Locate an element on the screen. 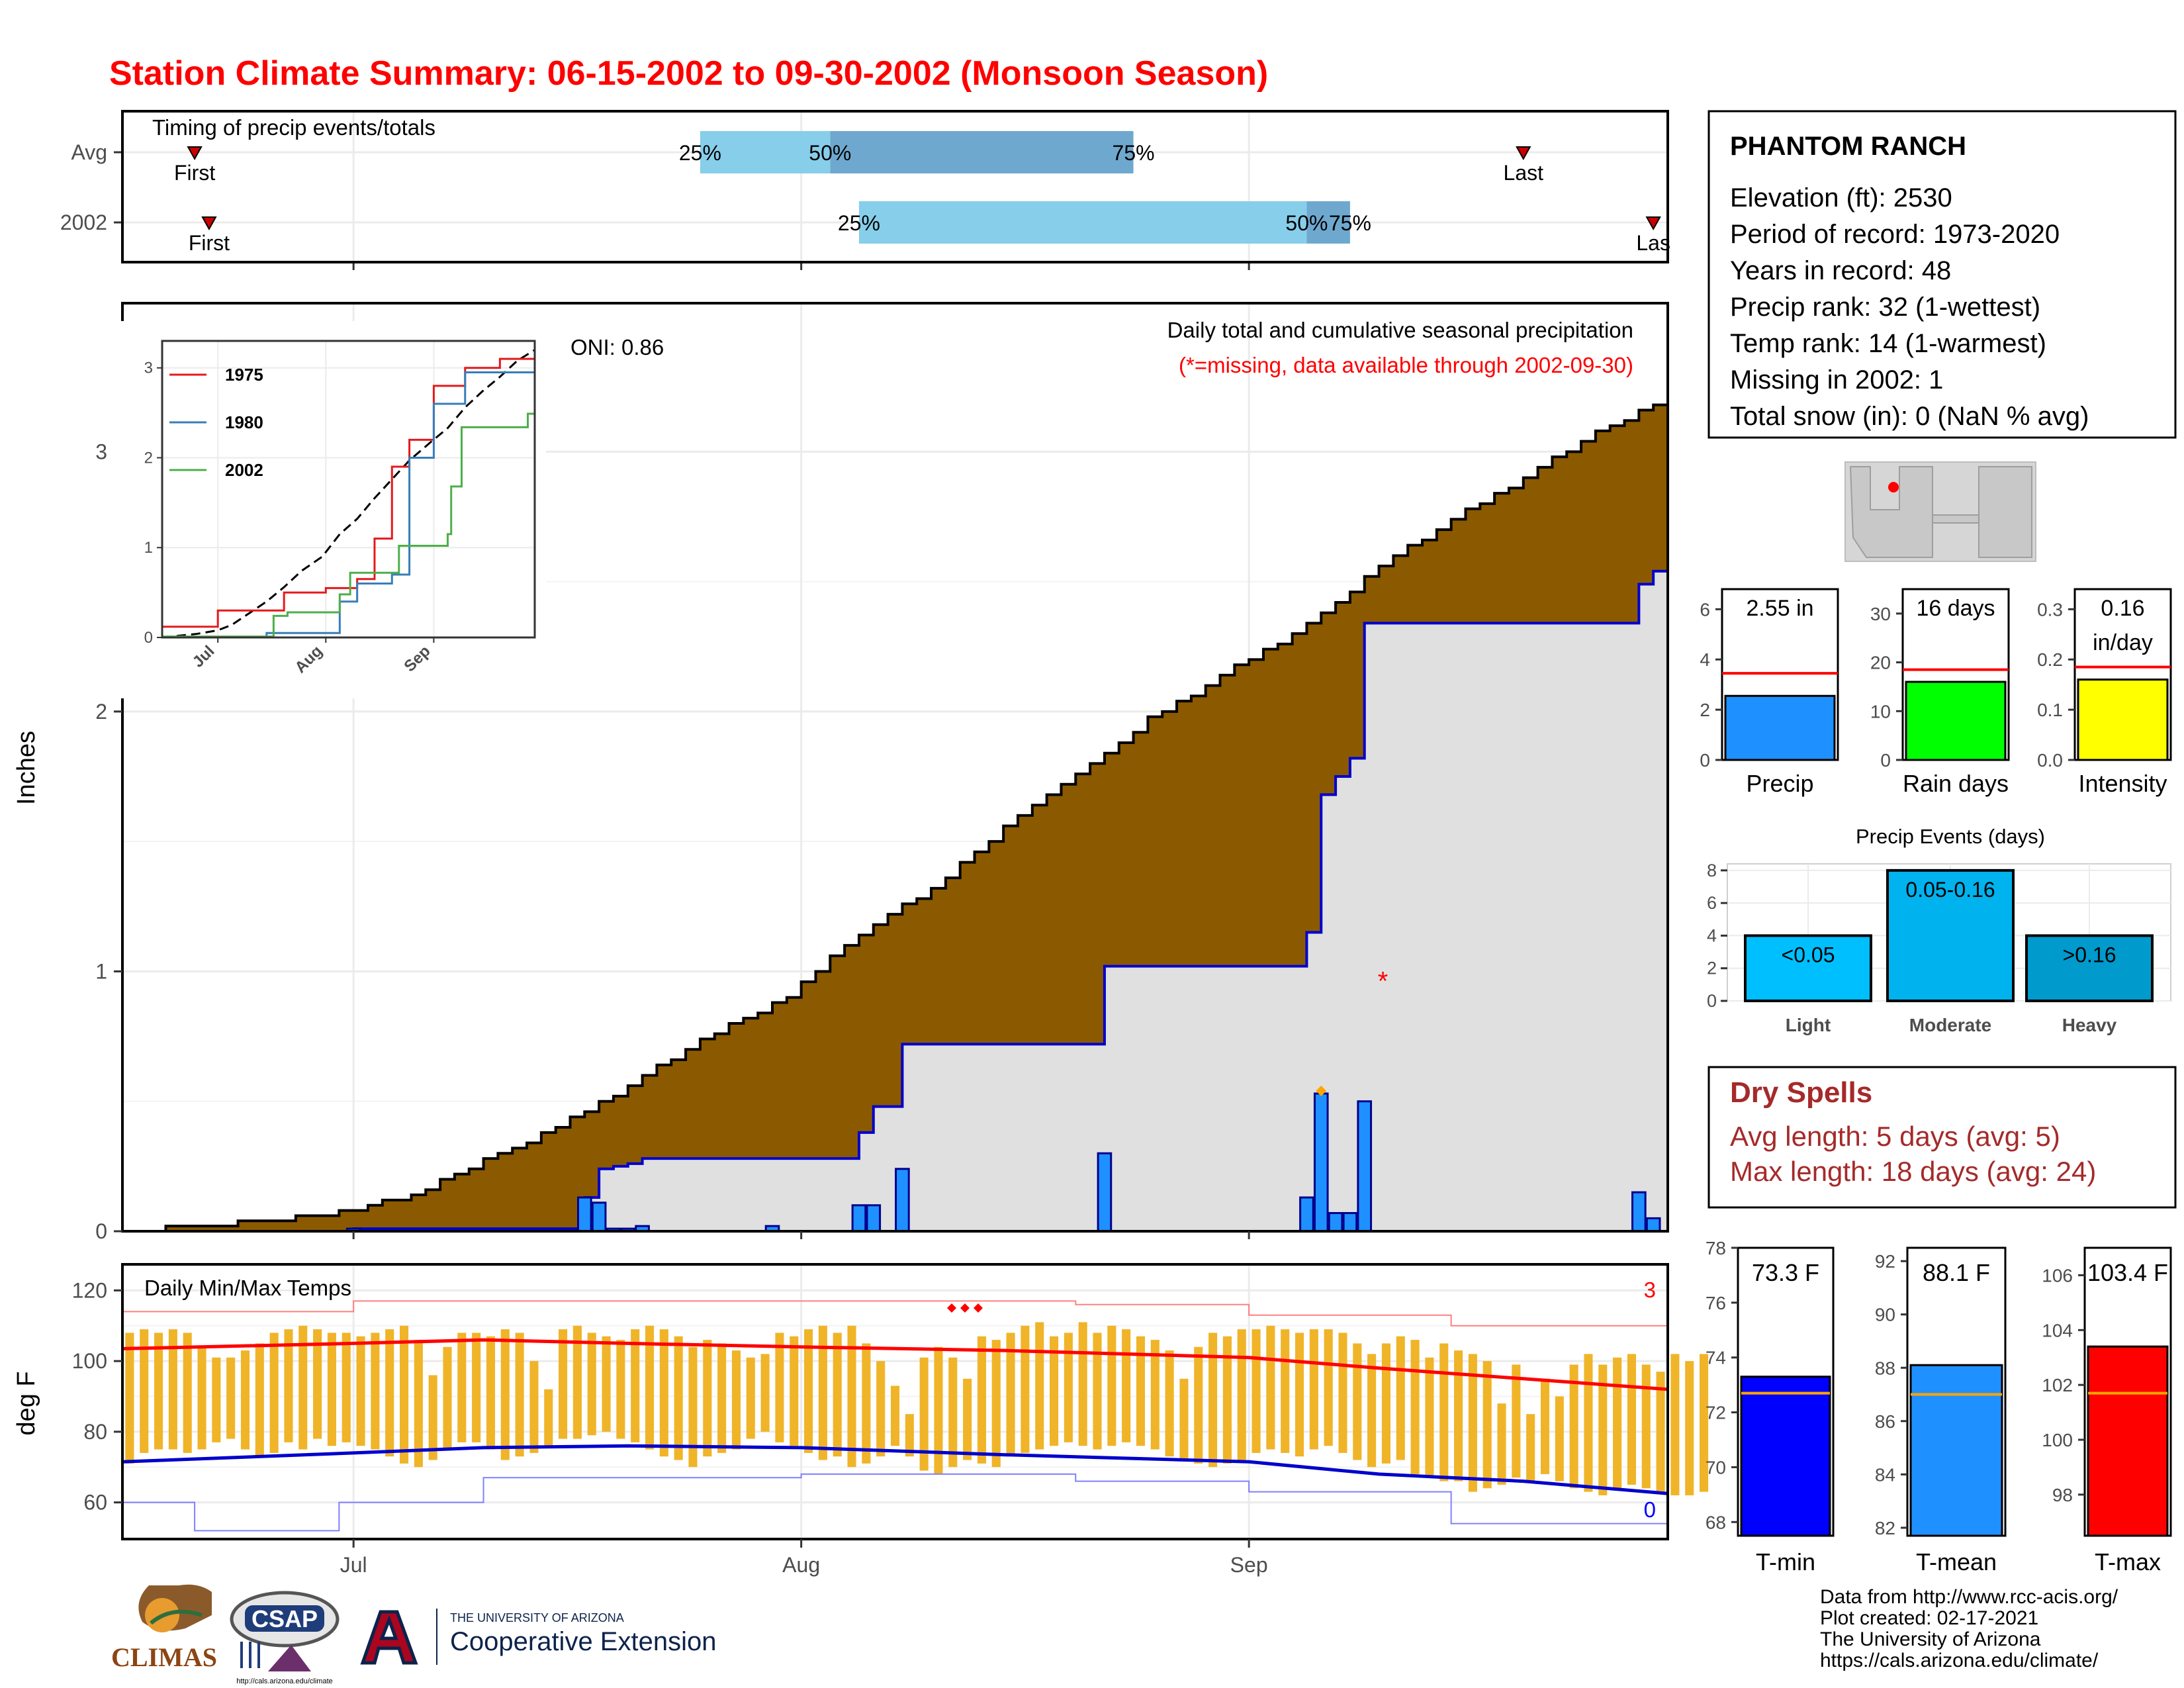 The width and height of the screenshot is (2184, 1688). timing-first-label: First is located at coordinates (209, 243).